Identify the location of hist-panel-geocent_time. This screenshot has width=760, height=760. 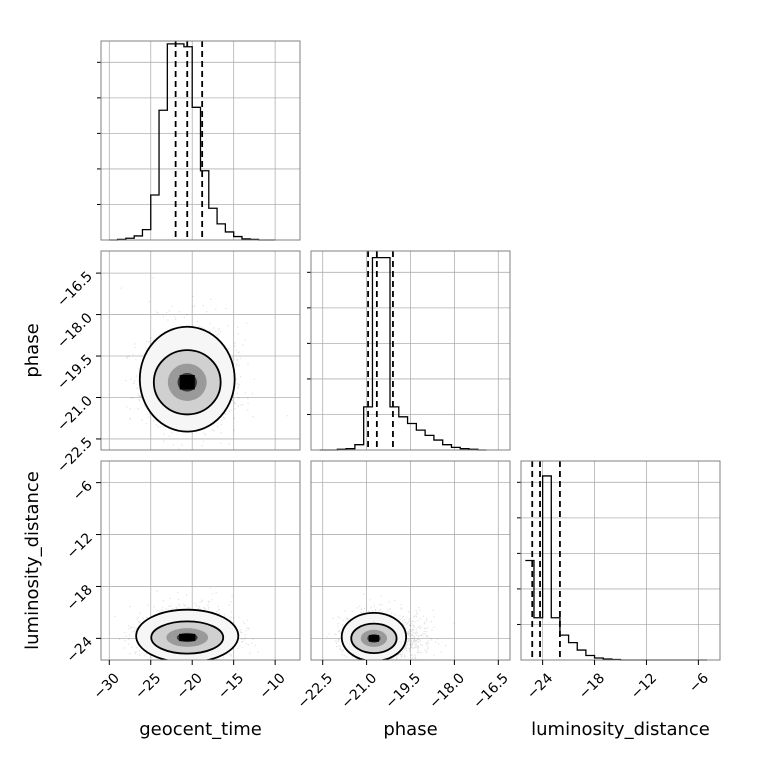
(199, 140).